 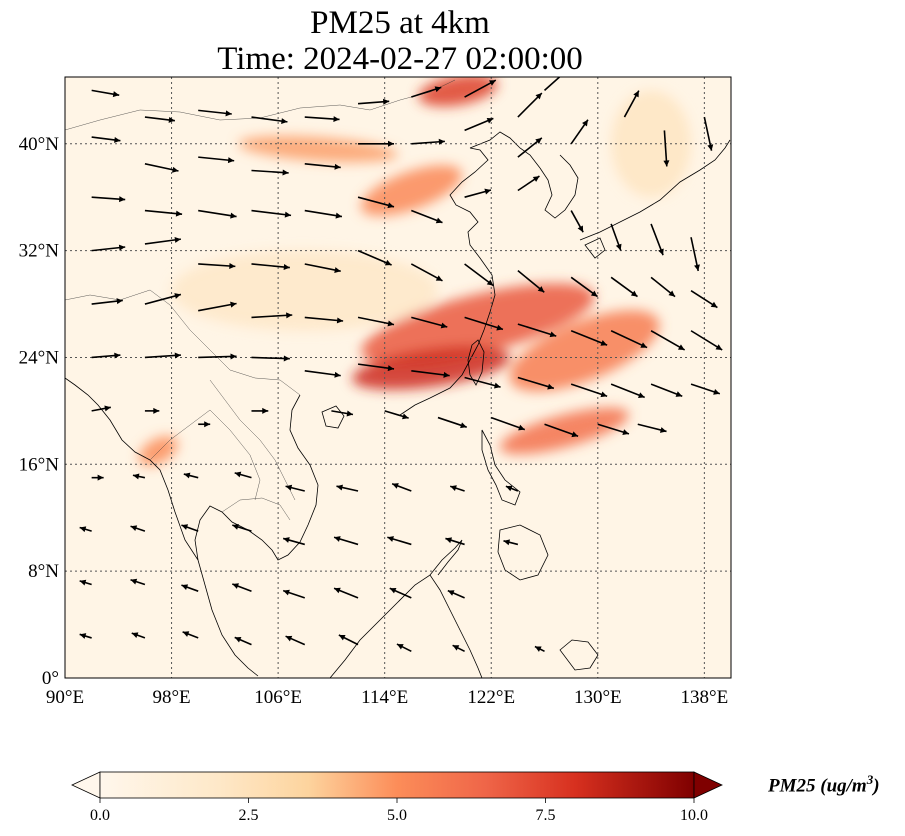 I want to click on border-thailand-laos, so click(x=205, y=455).